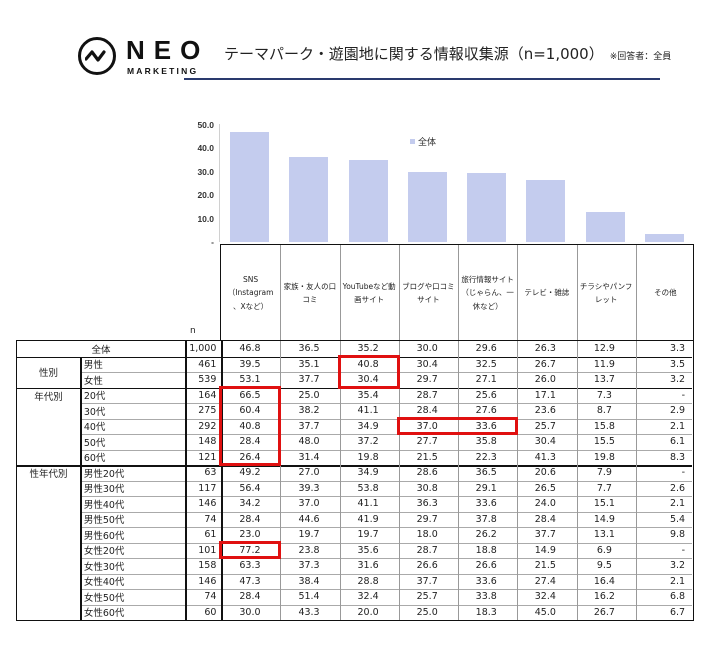 This screenshot has width=720, height=646. I want to click on value-cell: 51.4, so click(309, 597).